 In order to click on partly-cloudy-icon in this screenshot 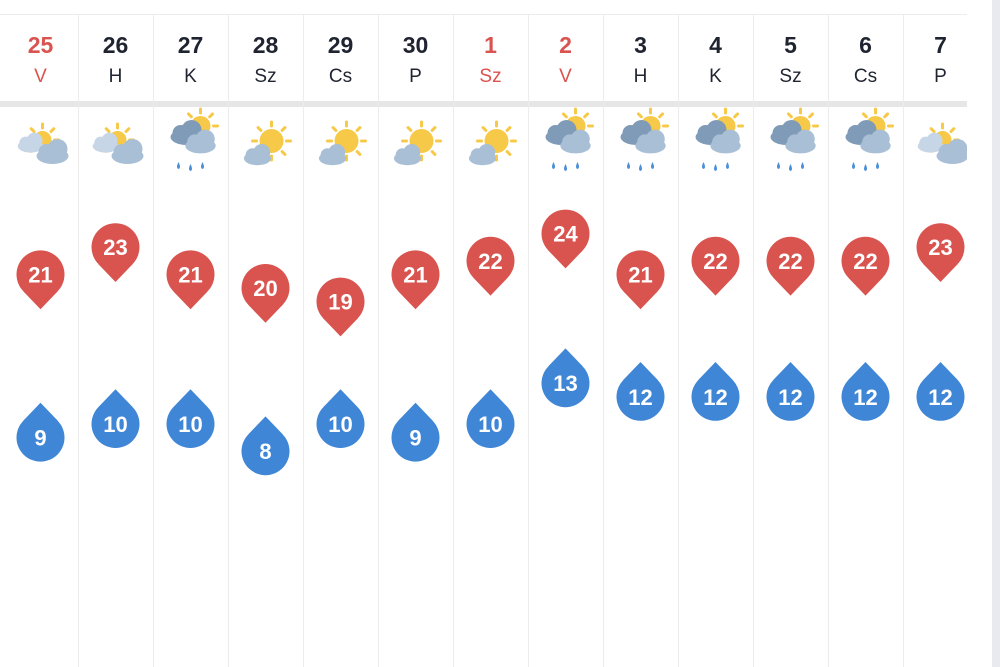, I will do `click(118, 143)`.